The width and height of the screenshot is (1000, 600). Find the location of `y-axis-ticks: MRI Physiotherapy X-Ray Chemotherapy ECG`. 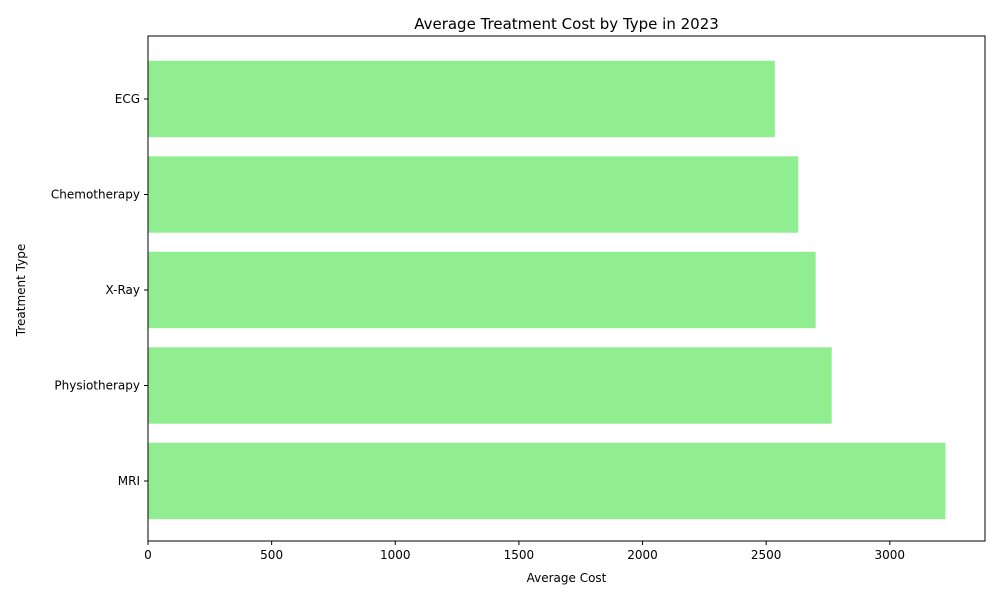

y-axis-ticks: MRI Physiotherapy X-Ray Chemotherapy ECG is located at coordinates (99, 290).